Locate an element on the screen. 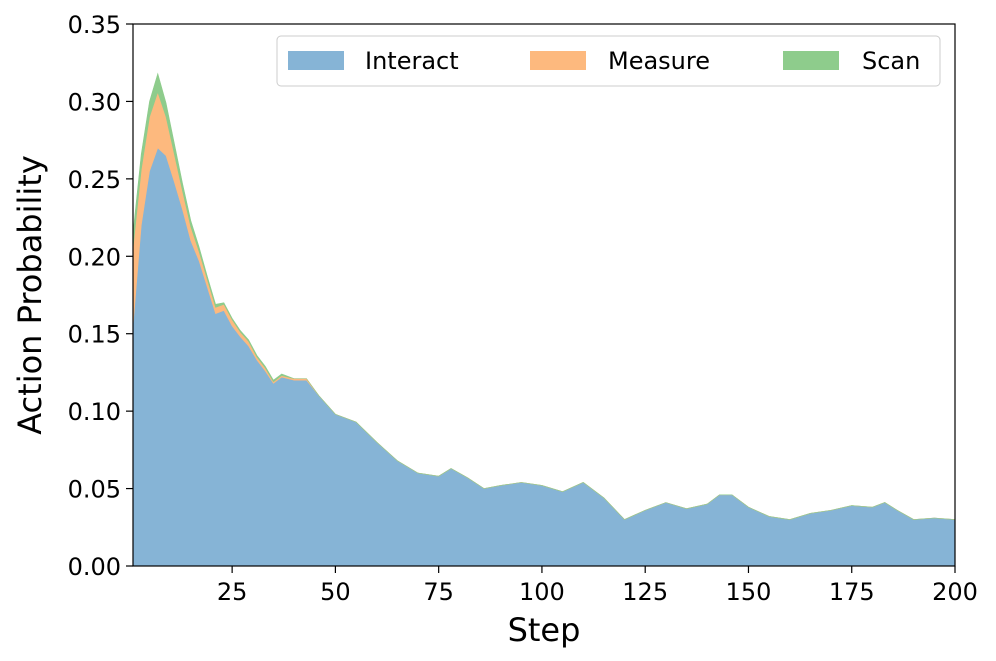 The image size is (996, 661). legend: Interact Measure Scan is located at coordinates (608, 61).